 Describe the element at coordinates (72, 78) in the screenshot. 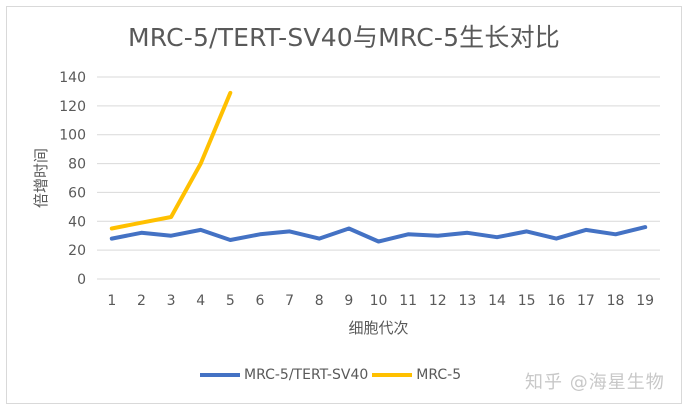

I see `y-tick-label: 140` at that location.